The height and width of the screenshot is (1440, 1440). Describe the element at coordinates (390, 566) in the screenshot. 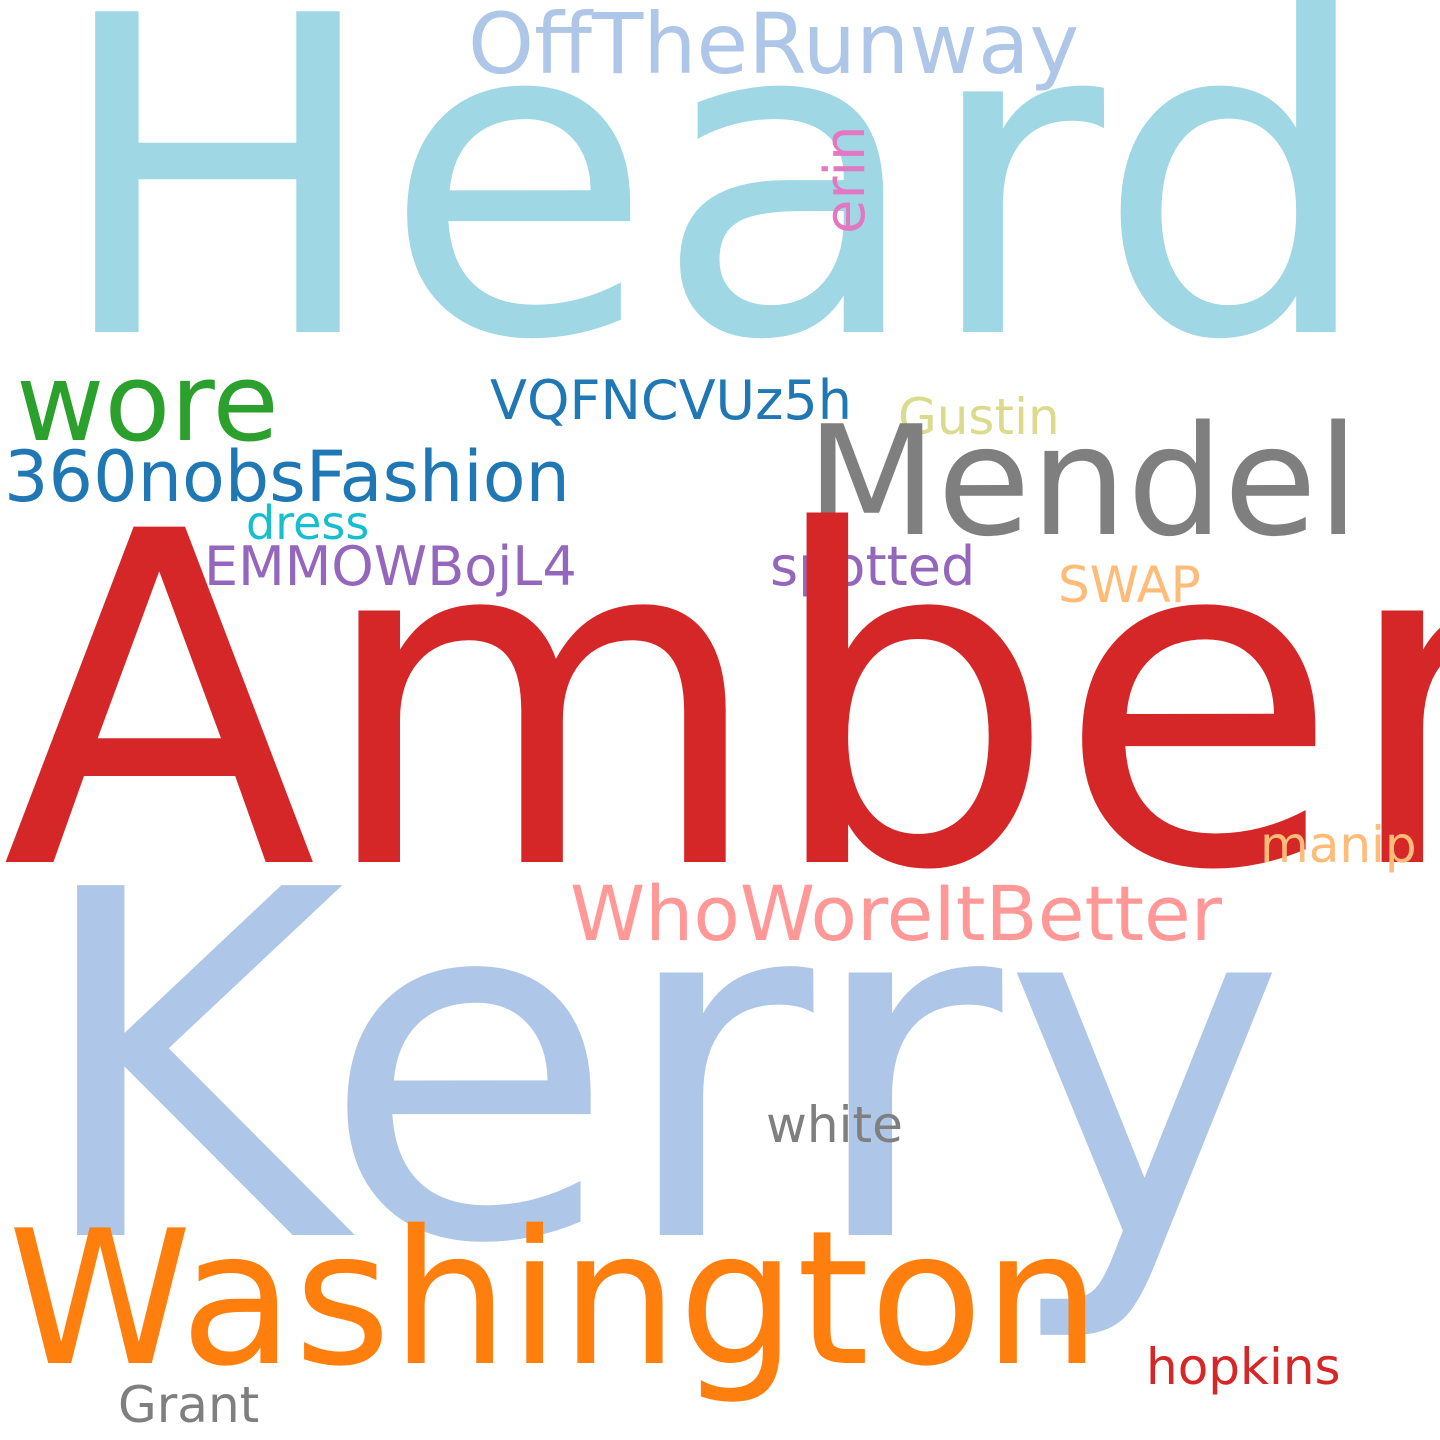

I see `word-emmowbojl4: EMMOWBojL4` at that location.